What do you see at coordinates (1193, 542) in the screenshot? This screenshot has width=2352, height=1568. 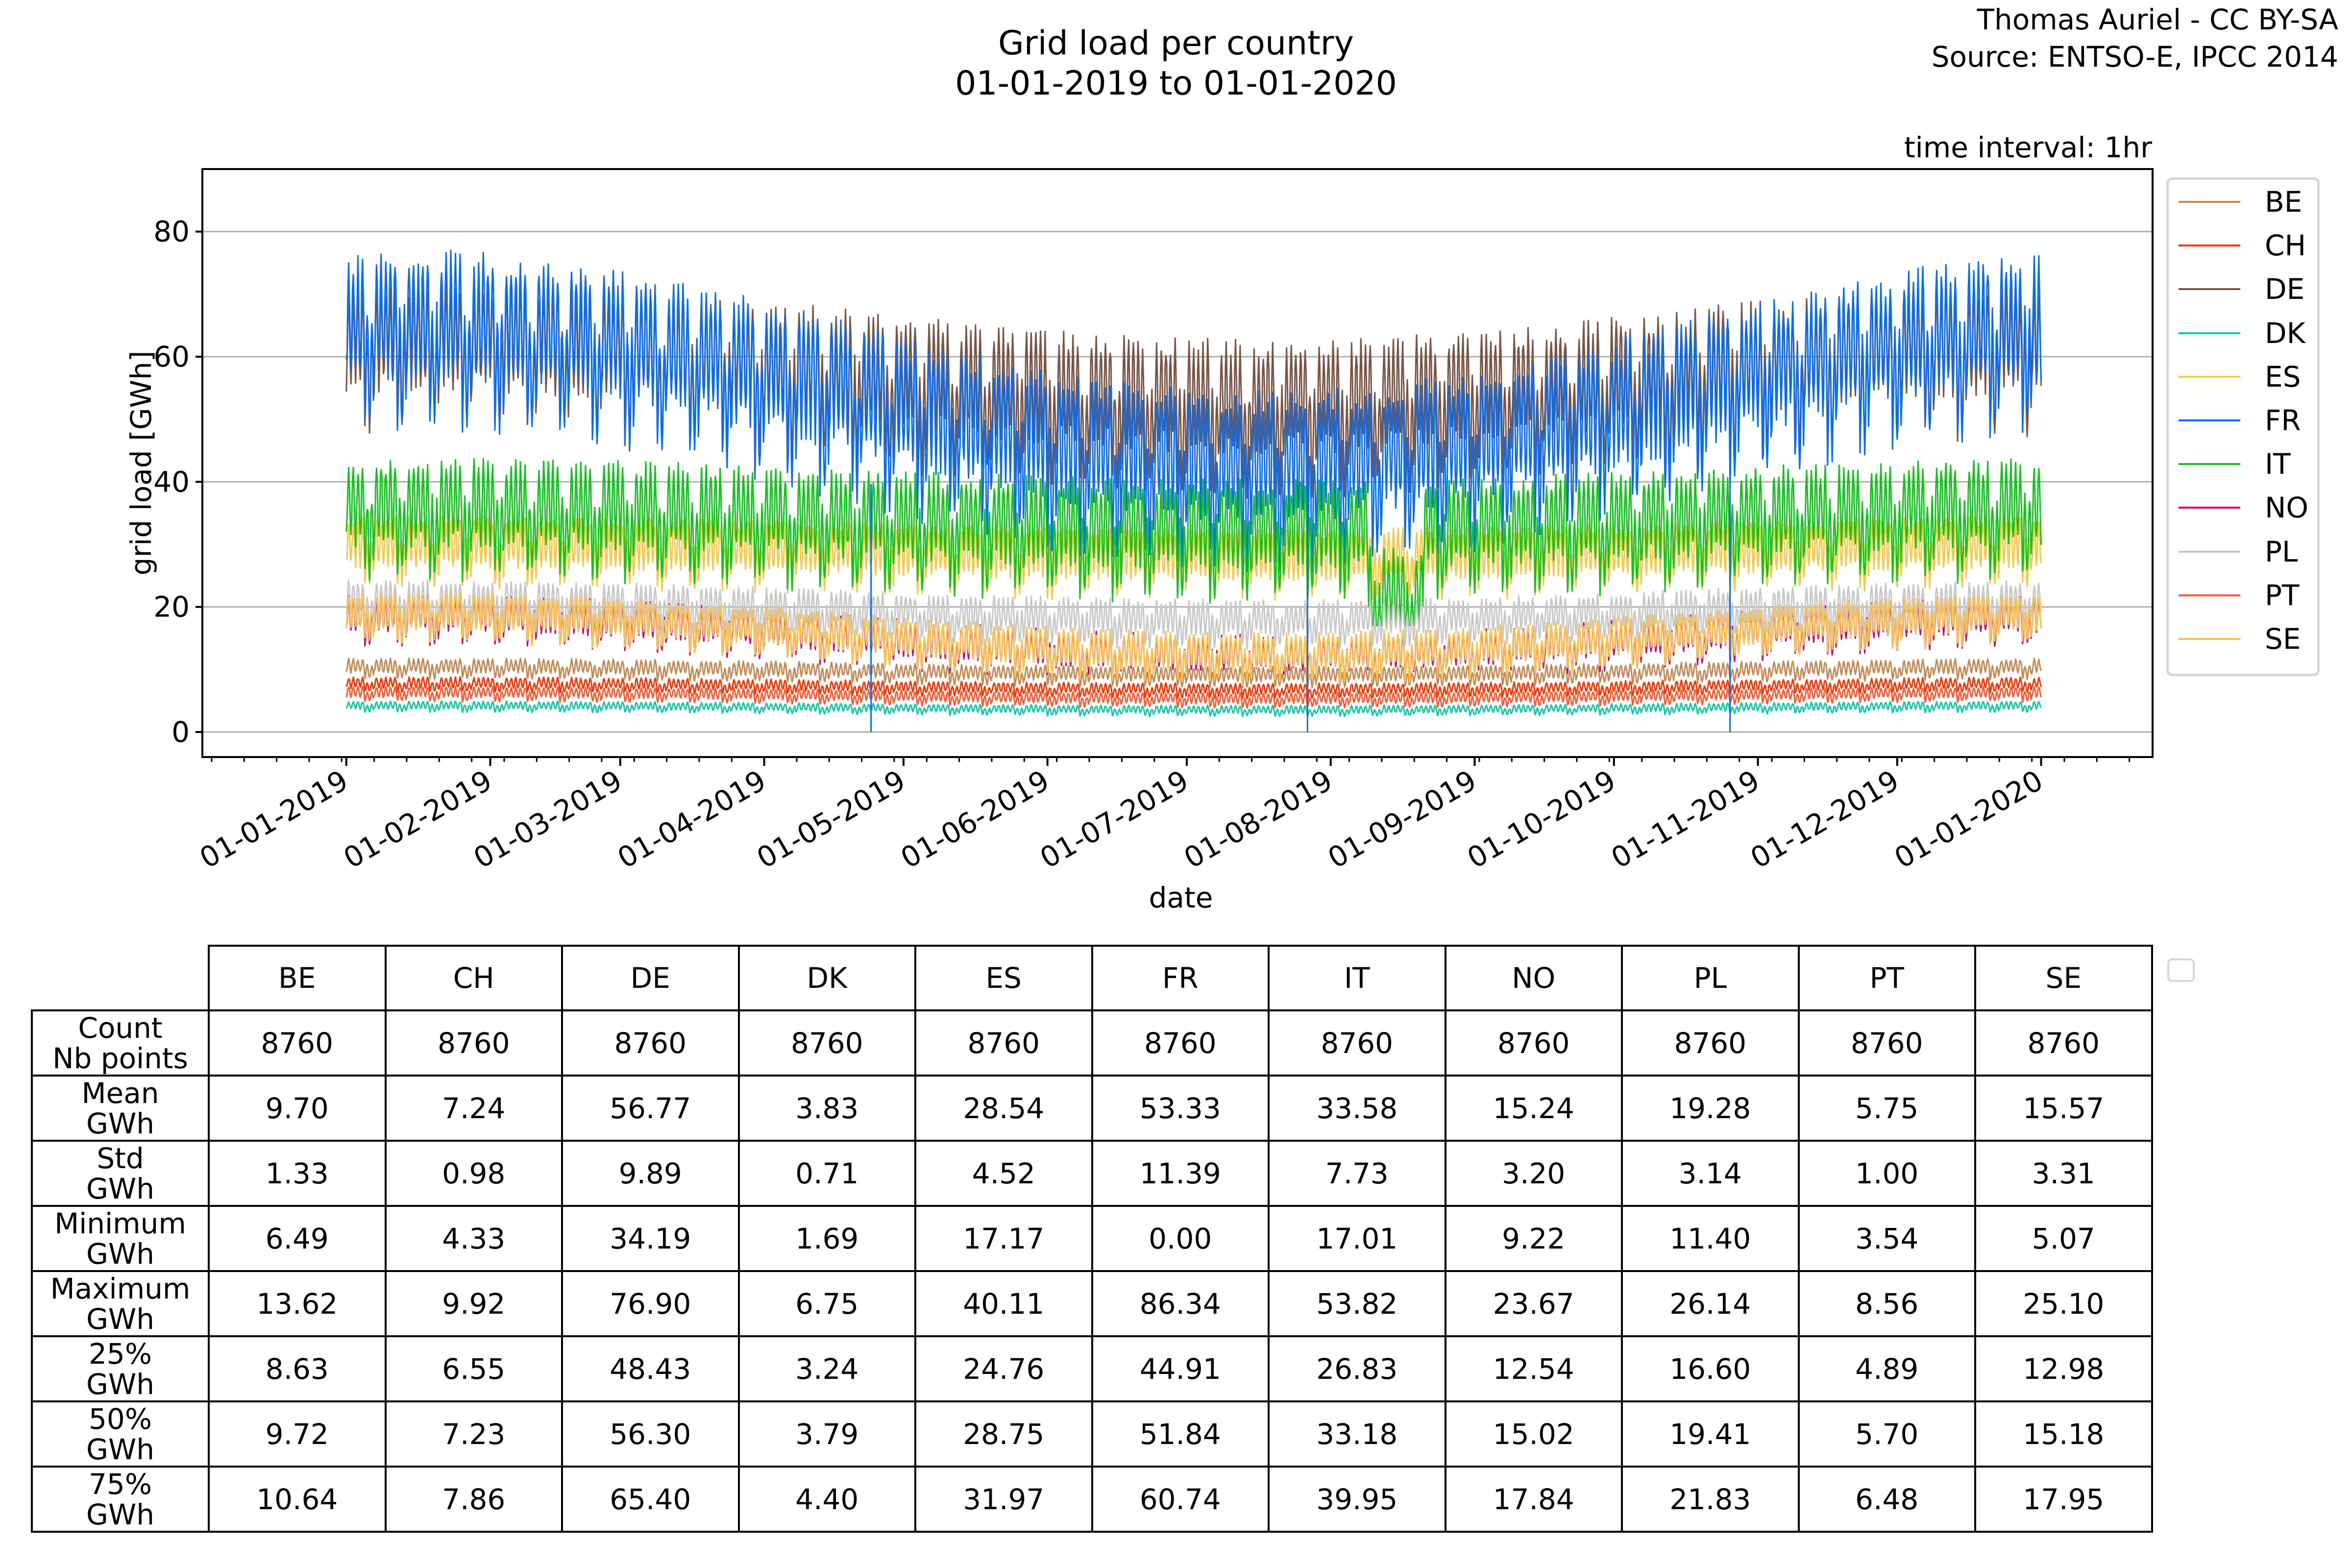 I see `series-line-it` at bounding box center [1193, 542].